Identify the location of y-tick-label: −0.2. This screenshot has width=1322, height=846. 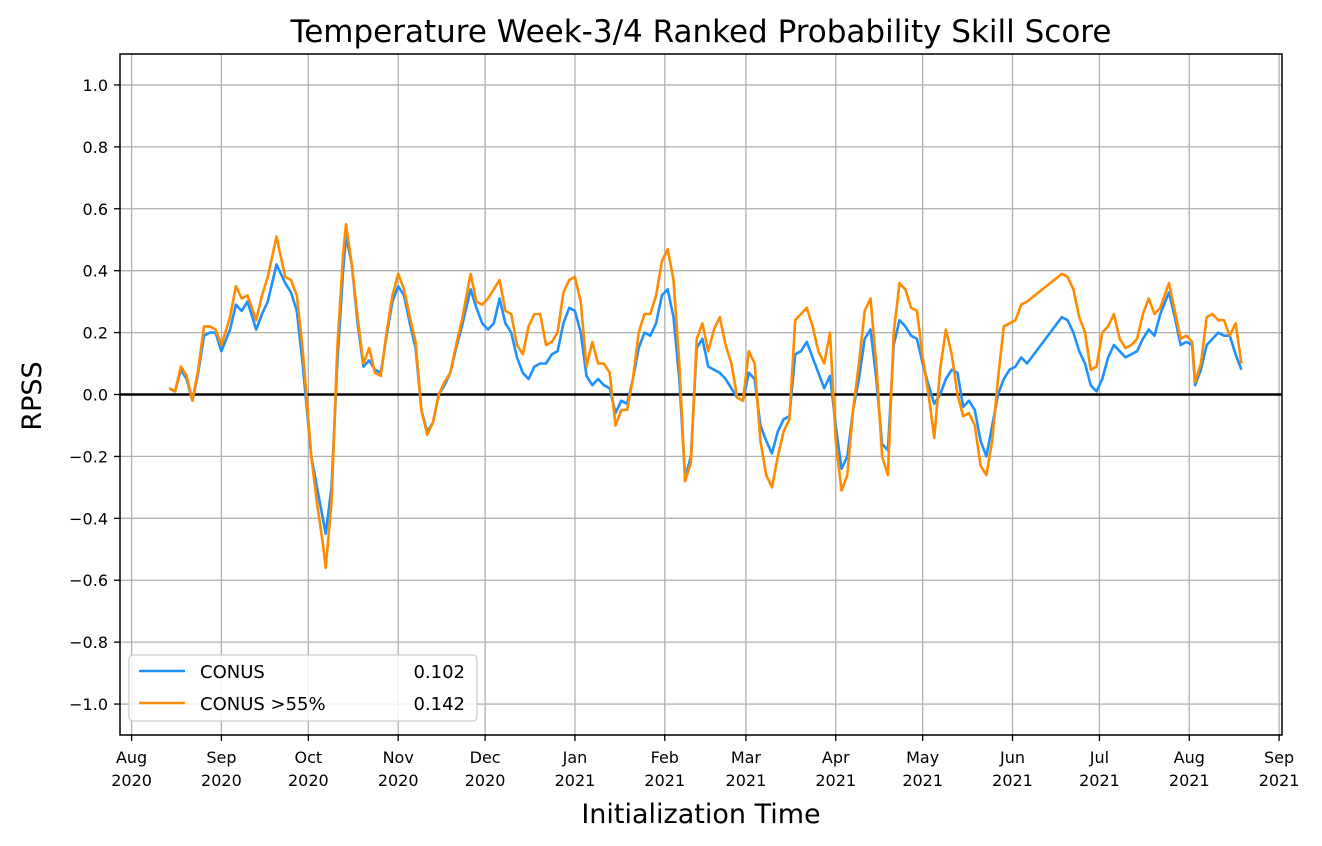
(88, 456).